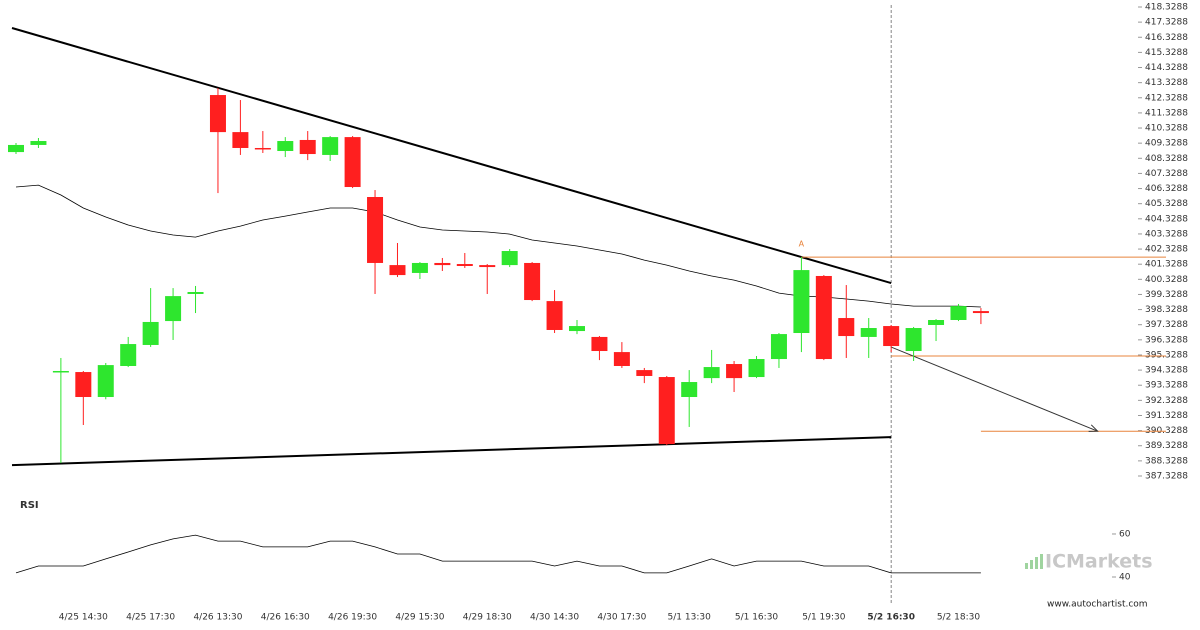 Image resolution: width=1200 pixels, height=630 pixels. Describe the element at coordinates (1125, 534) in the screenshot. I see `rsi-tick-label: 60` at that location.